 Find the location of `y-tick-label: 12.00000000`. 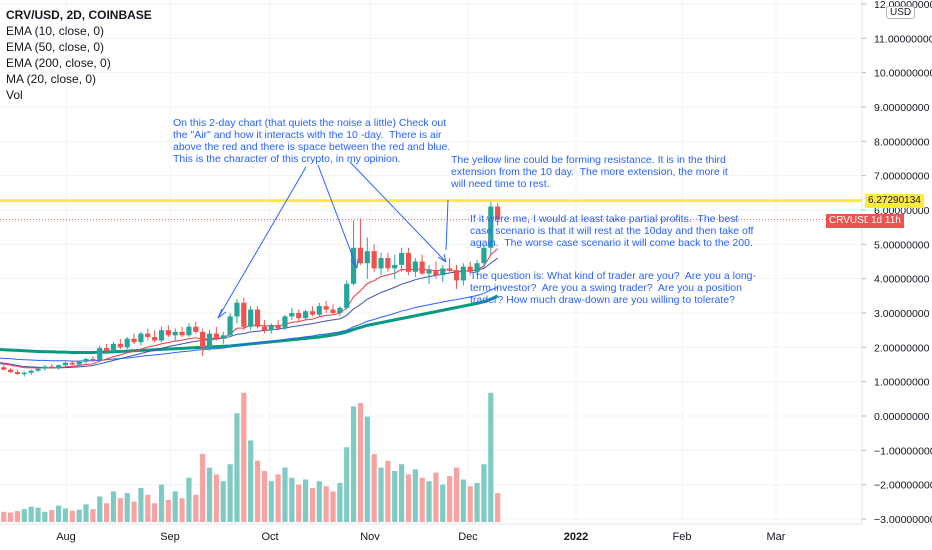

y-tick-label: 12.00000000 is located at coordinates (903, 5).